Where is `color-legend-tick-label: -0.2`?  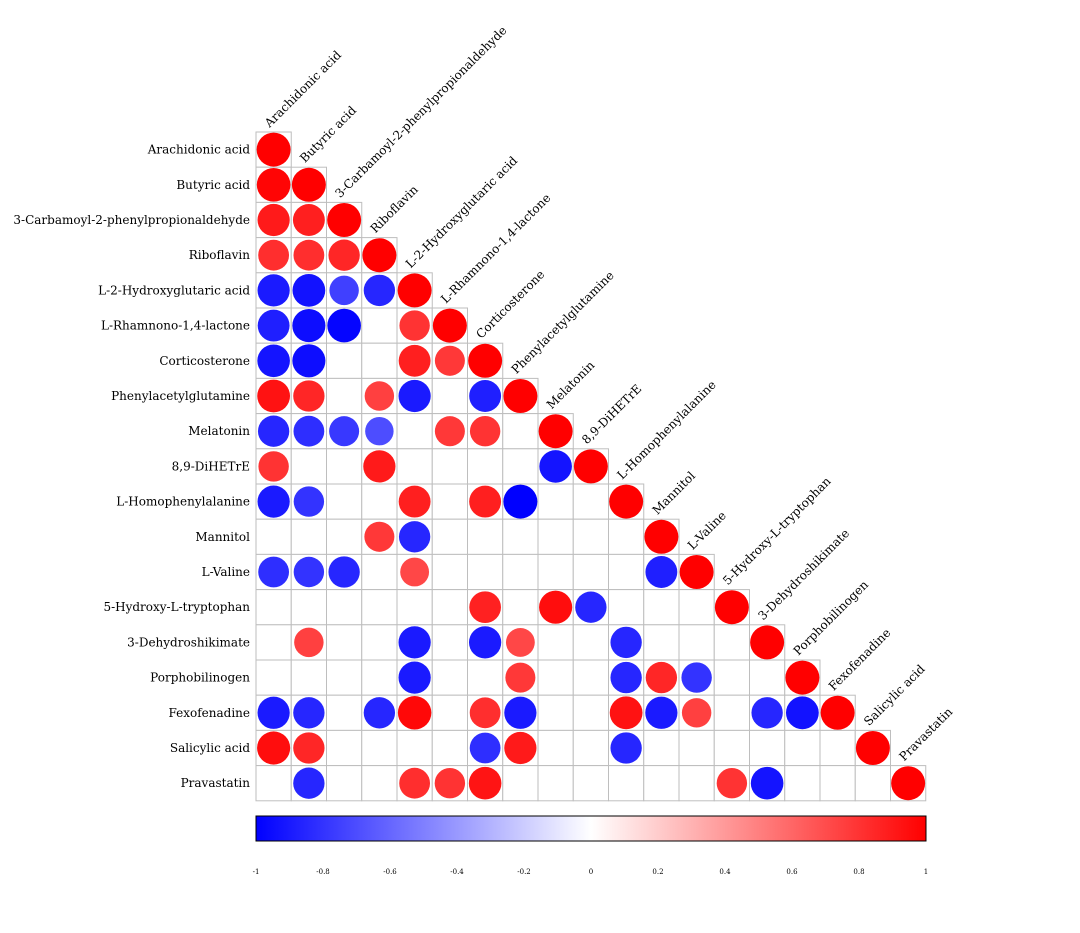
color-legend-tick-label: -0.2 is located at coordinates (524, 872).